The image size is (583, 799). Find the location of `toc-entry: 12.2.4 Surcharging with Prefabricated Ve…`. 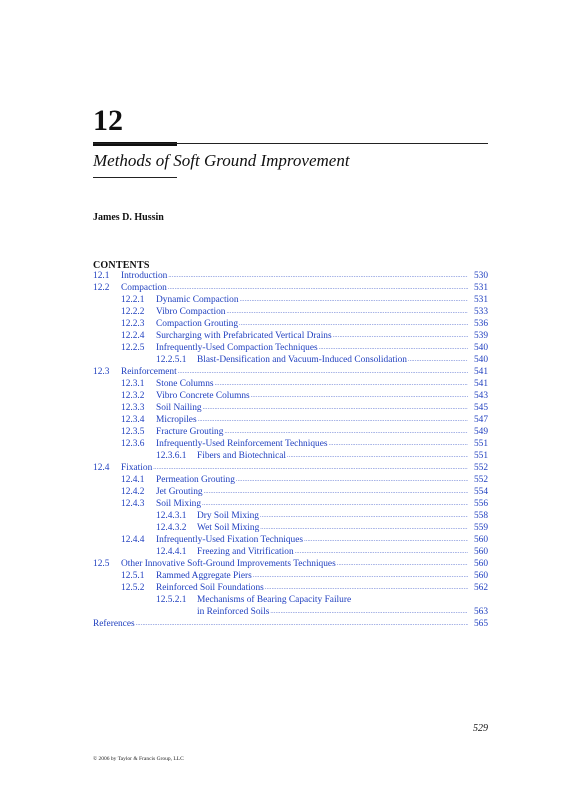

toc-entry: 12.2.4 Surcharging with Prefabricated Ve… is located at coordinates (290, 336).